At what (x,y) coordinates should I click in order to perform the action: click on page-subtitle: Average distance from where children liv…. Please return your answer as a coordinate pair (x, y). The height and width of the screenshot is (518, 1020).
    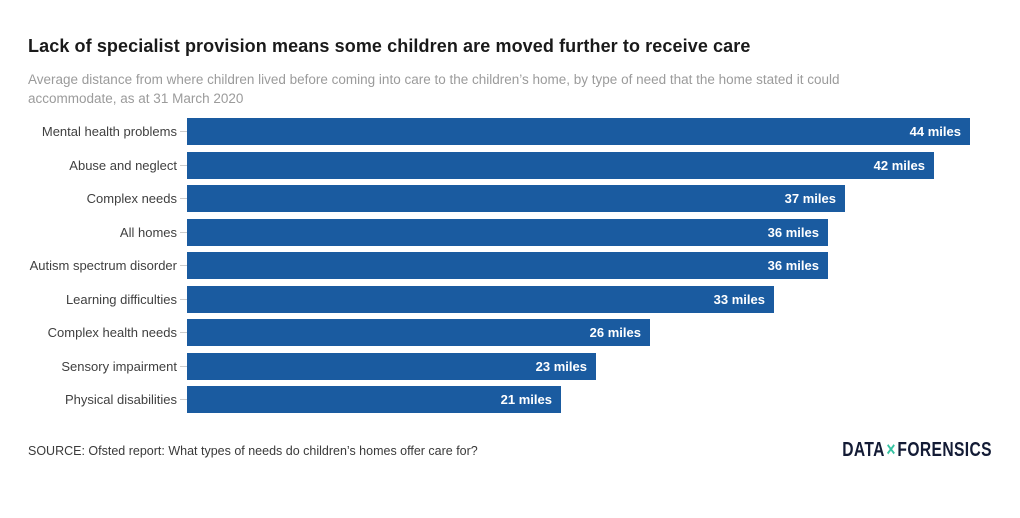
    Looking at the image, I should click on (434, 89).